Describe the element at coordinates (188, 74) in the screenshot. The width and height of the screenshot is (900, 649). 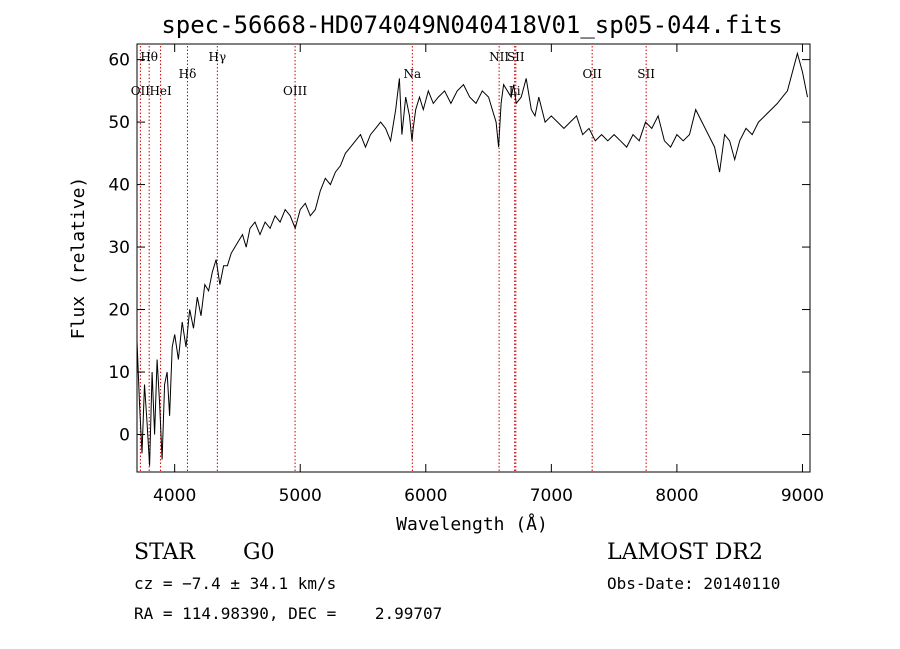
I see `line-marker-label: Hδ` at that location.